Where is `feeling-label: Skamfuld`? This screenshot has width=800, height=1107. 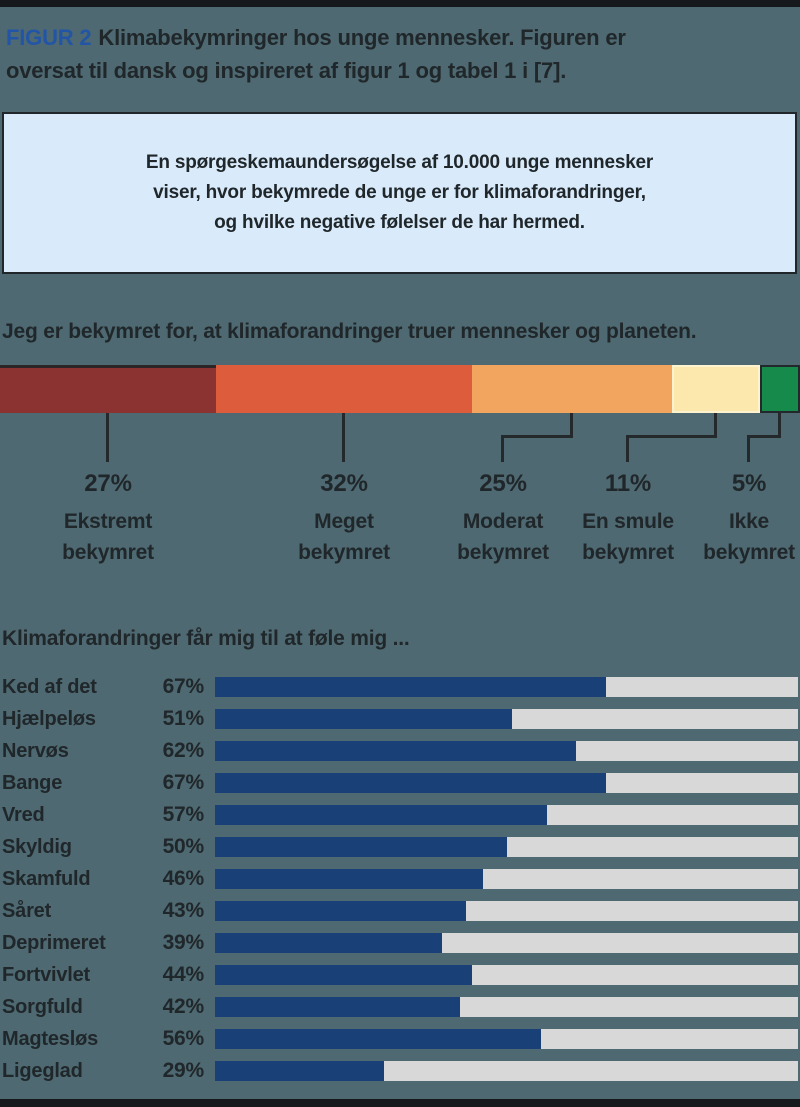
feeling-label: Skamfuld is located at coordinates (46, 878).